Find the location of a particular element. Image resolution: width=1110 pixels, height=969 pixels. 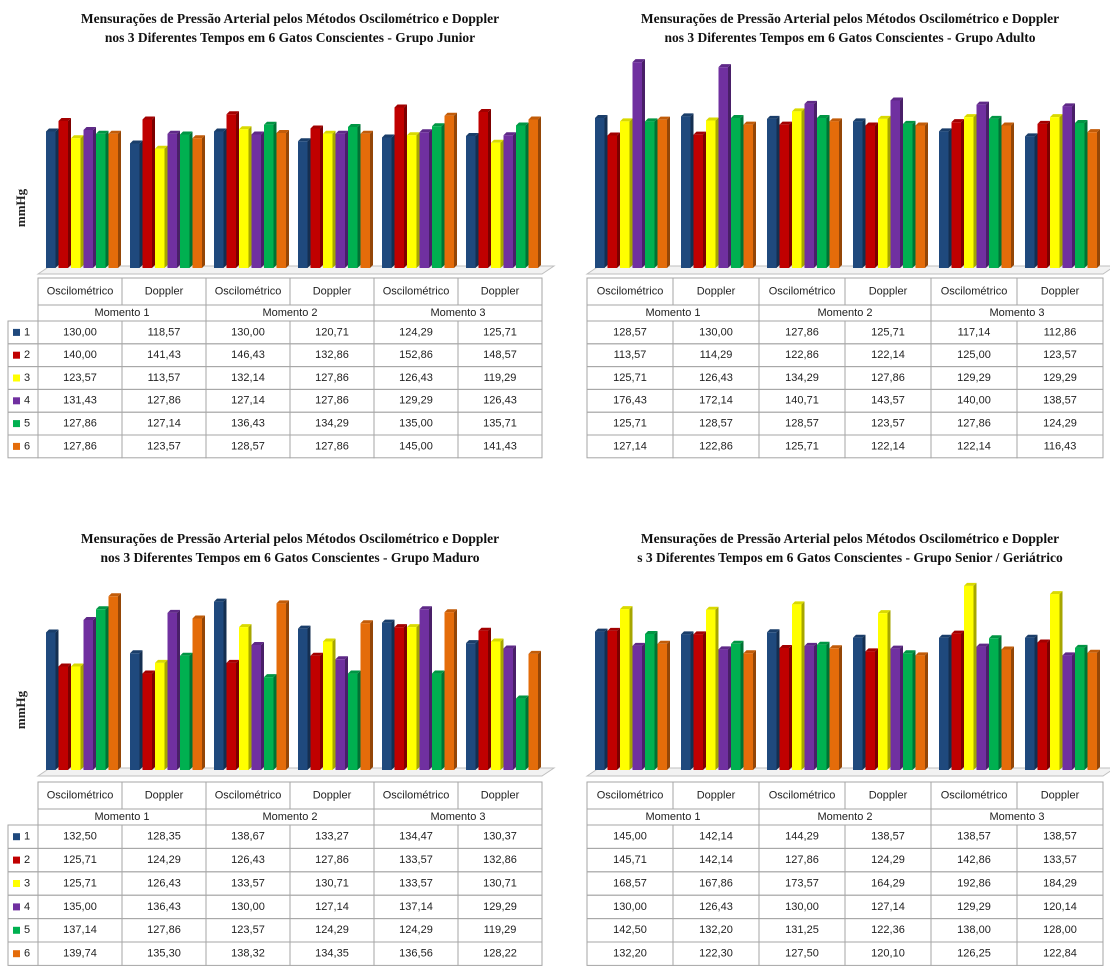

data-label: 141,43 is located at coordinates (500, 446).